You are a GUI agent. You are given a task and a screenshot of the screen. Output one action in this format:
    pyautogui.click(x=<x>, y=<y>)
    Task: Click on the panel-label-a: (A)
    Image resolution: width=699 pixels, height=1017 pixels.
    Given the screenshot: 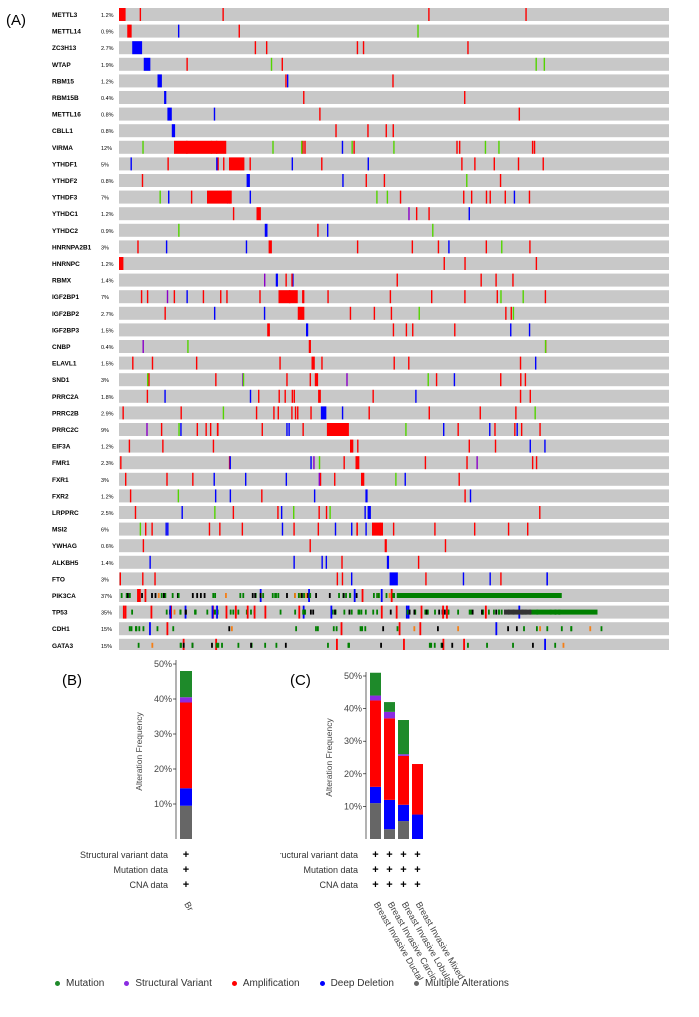 What is the action you would take?
    pyautogui.click(x=16, y=20)
    